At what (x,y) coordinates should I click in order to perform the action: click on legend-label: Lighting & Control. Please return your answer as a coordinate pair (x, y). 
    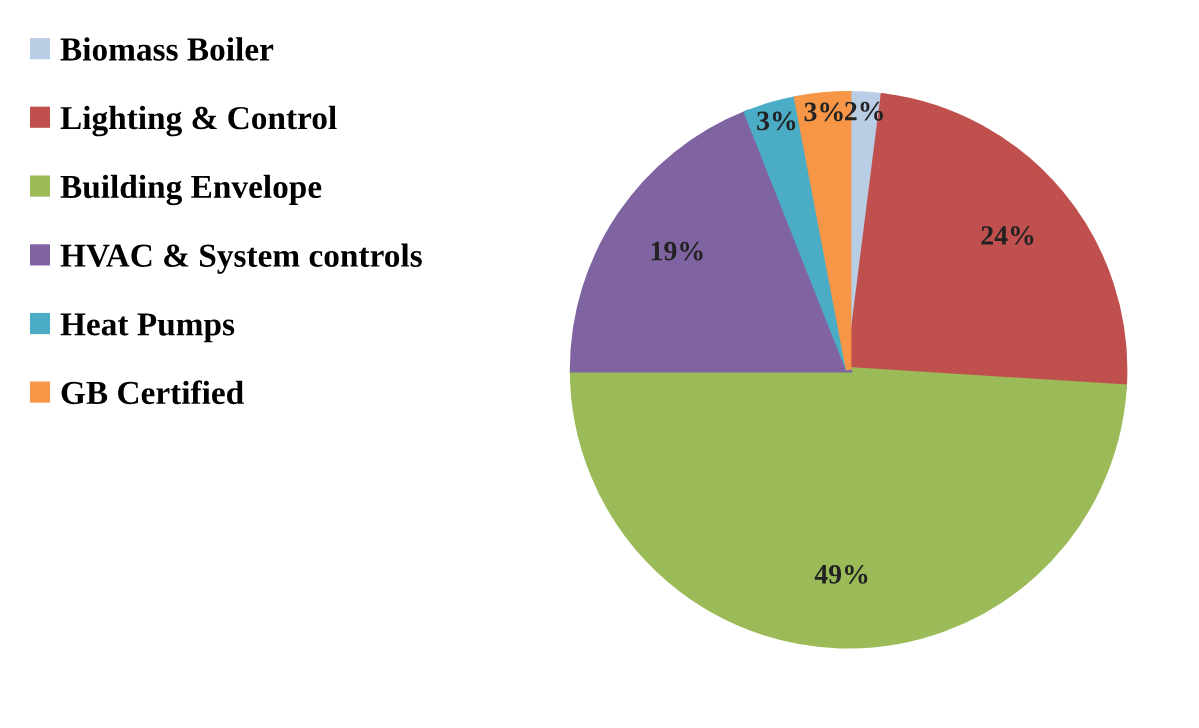
    Looking at the image, I should click on (198, 121).